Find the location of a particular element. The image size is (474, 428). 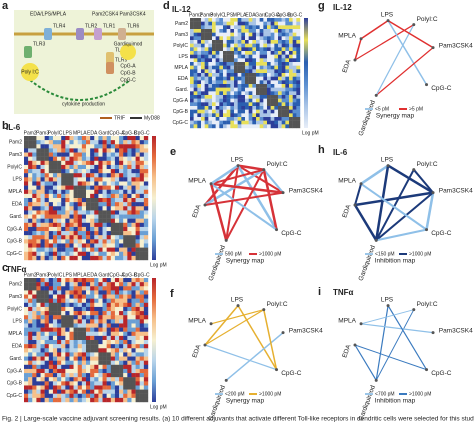

legend-label: <200 pM is located at coordinates (235, 394).